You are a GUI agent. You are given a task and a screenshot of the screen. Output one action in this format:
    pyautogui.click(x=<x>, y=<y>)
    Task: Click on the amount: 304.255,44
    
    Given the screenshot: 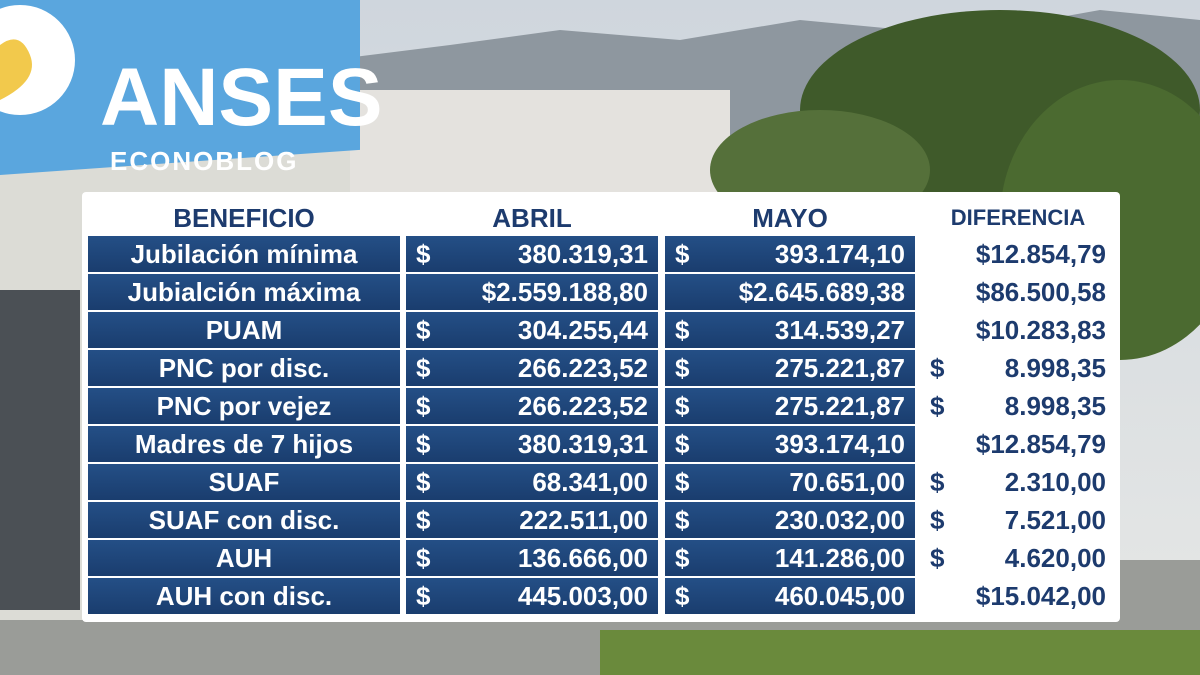 What is the action you would take?
    pyautogui.click(x=582, y=329)
    